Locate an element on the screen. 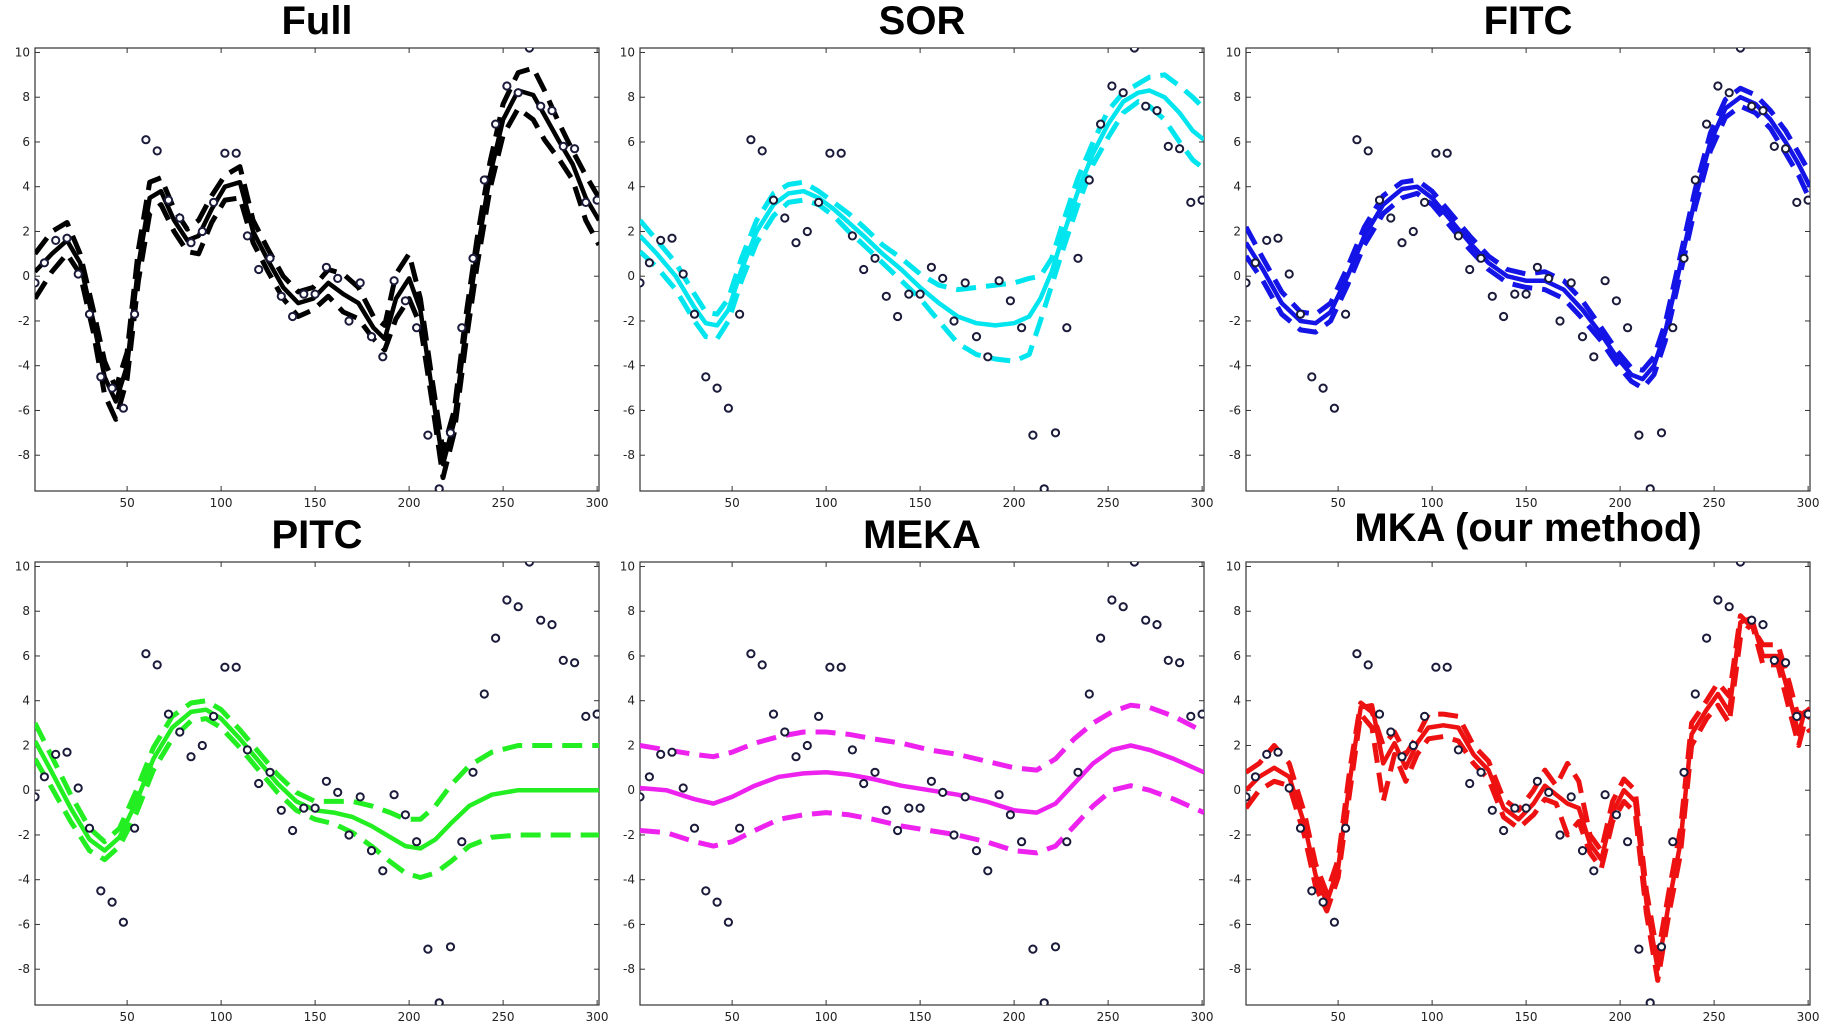 Image resolution: width=1827 pixels, height=1026 pixels. plot-area is located at coordinates (922, 783).